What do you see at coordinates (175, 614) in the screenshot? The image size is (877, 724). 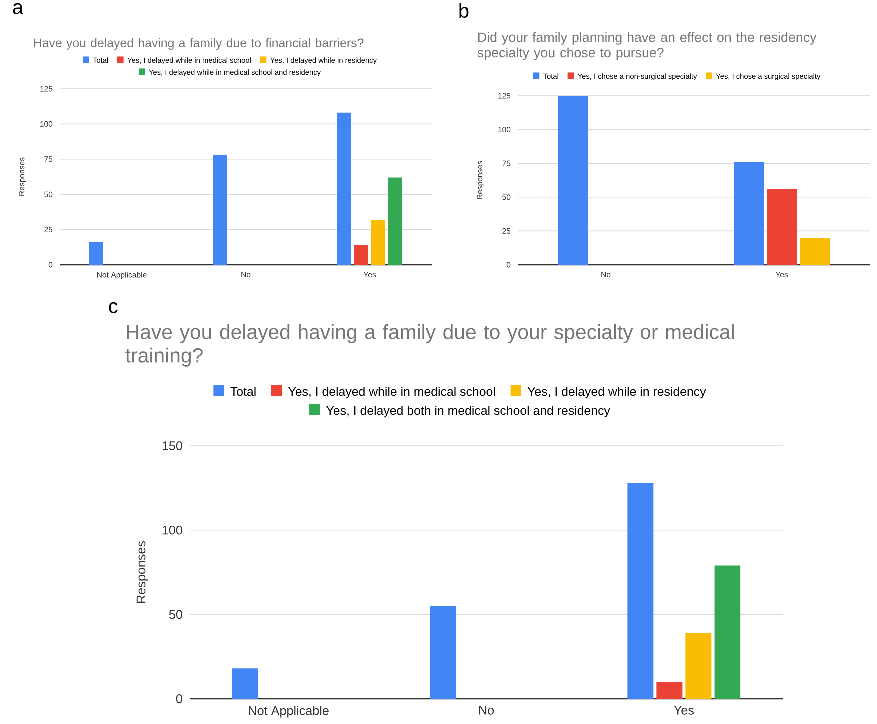 I see `y-tick-label: 50` at bounding box center [175, 614].